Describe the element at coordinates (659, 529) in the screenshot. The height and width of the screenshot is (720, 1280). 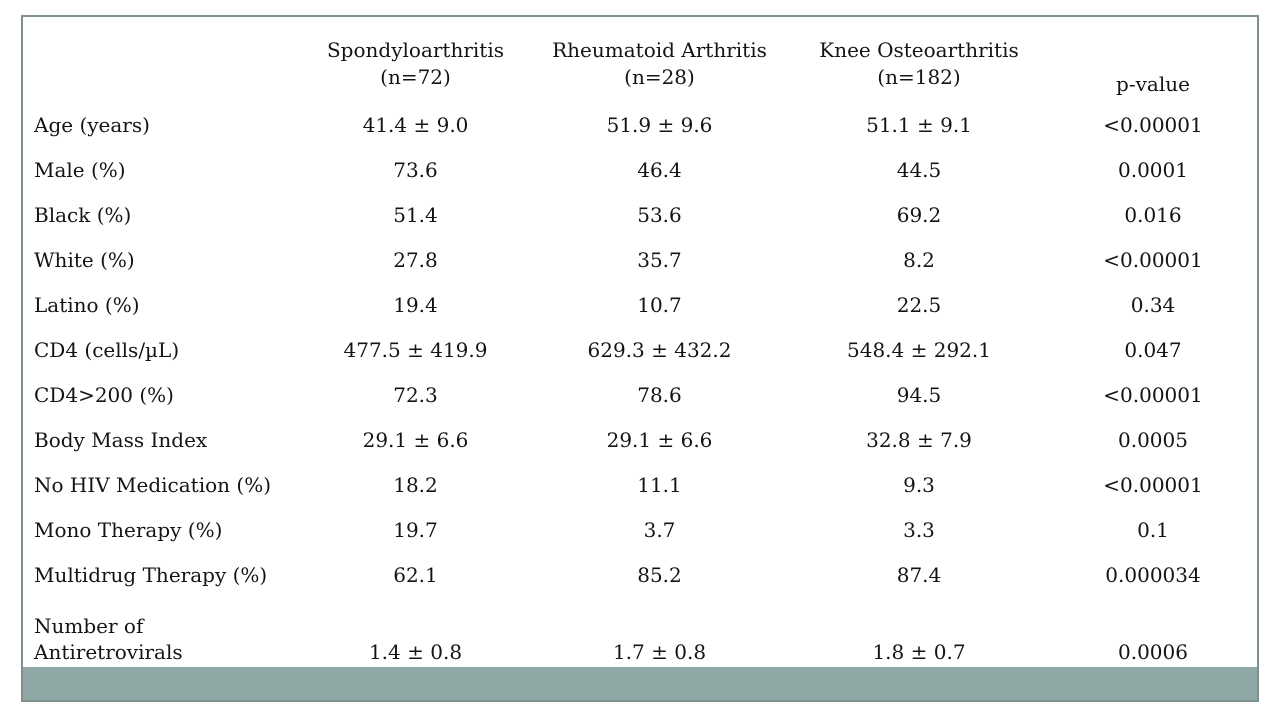
I see `cell-value: 3.7` at that location.